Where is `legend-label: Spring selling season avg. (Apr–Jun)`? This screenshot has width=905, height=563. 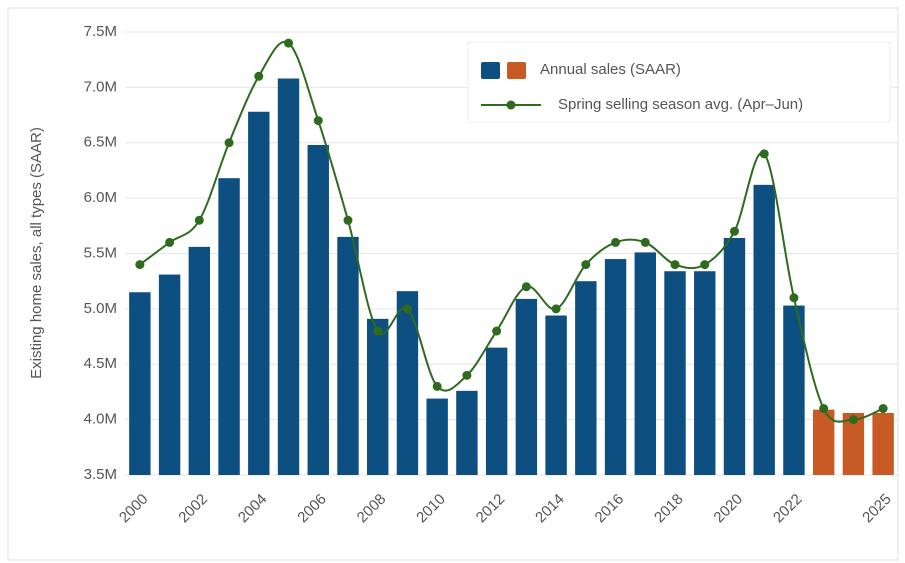 legend-label: Spring selling season avg. (Apr–Jun) is located at coordinates (680, 104).